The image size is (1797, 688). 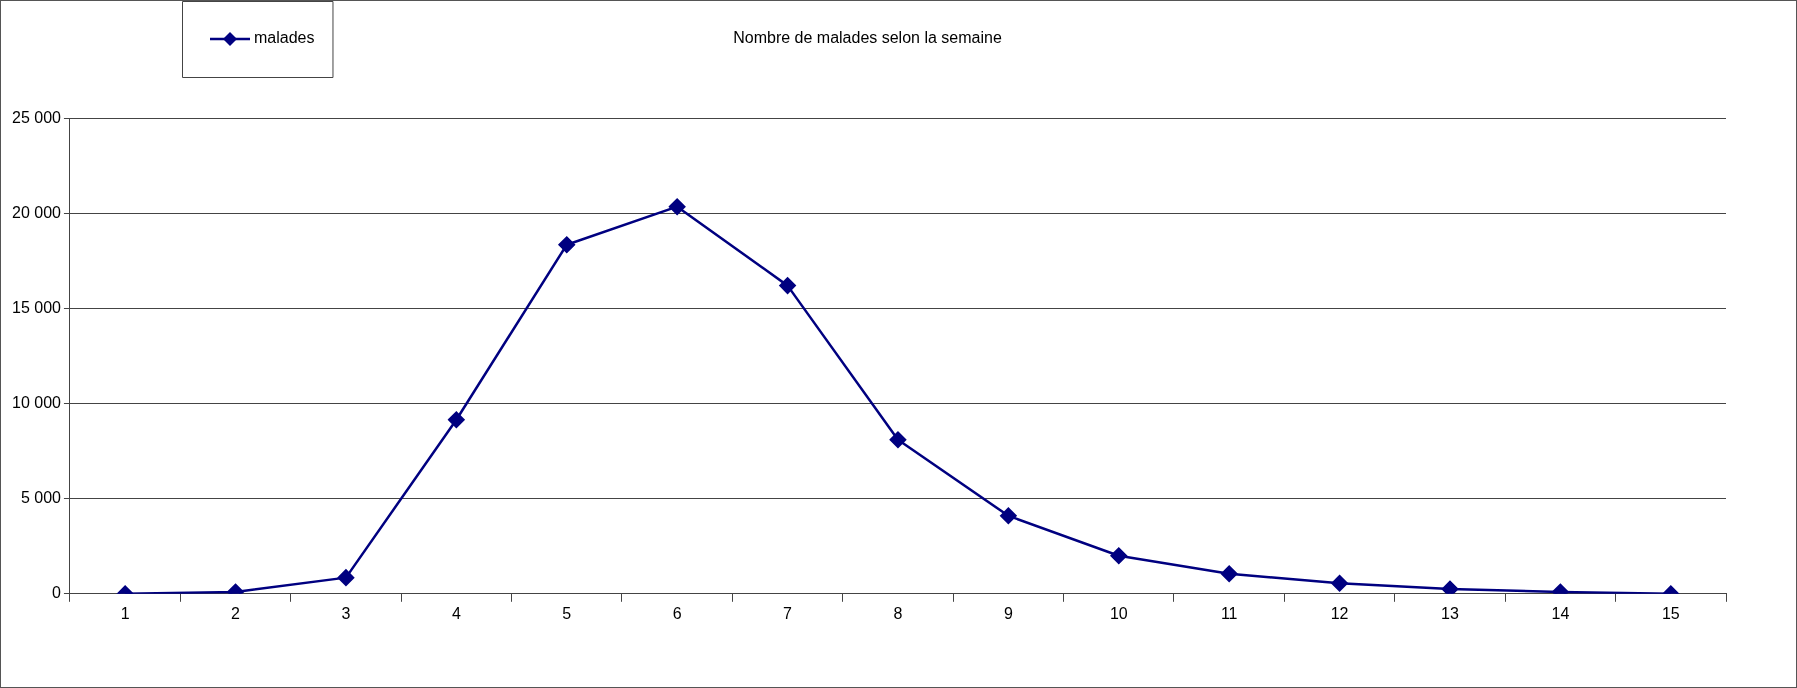 I want to click on y-tick-label: 20 000, so click(x=37, y=212).